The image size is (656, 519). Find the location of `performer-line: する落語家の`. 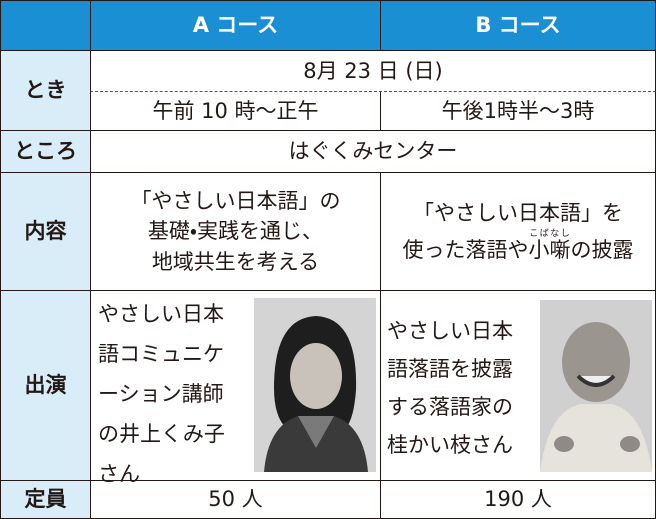

performer-line: する落語家の is located at coordinates (450, 407).